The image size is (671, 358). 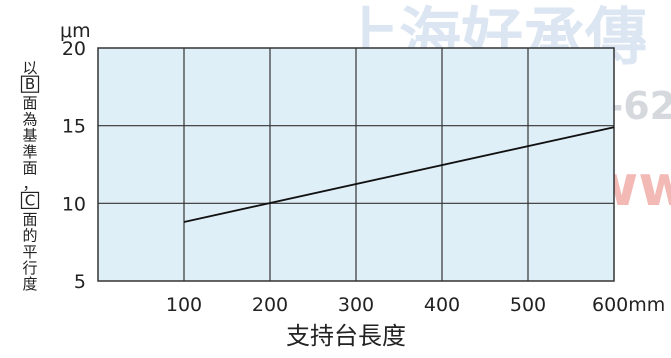 What do you see at coordinates (346, 336) in the screenshot?
I see `x-axis-label: 支持台長度` at bounding box center [346, 336].